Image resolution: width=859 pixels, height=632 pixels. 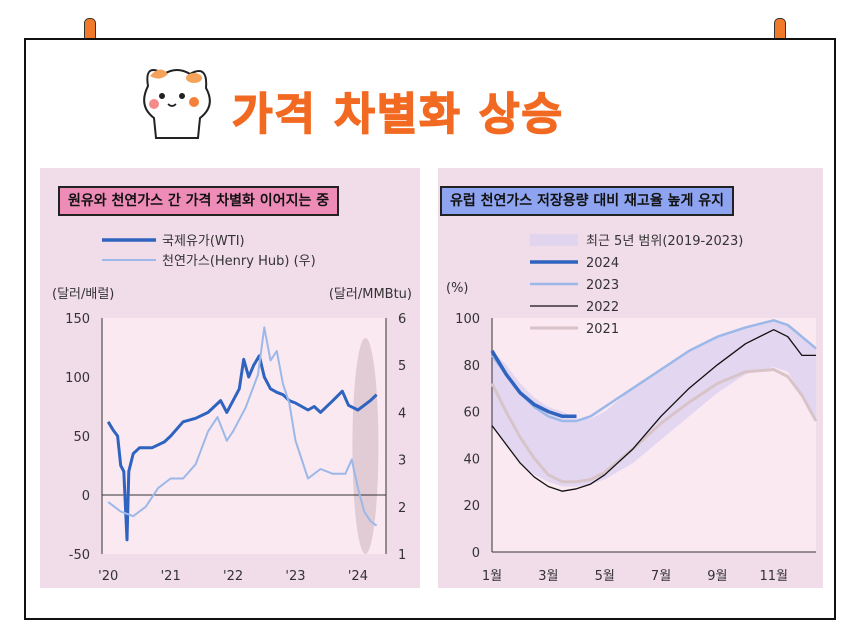 What do you see at coordinates (402, 366) in the screenshot?
I see `y-tick-right: 5` at bounding box center [402, 366].